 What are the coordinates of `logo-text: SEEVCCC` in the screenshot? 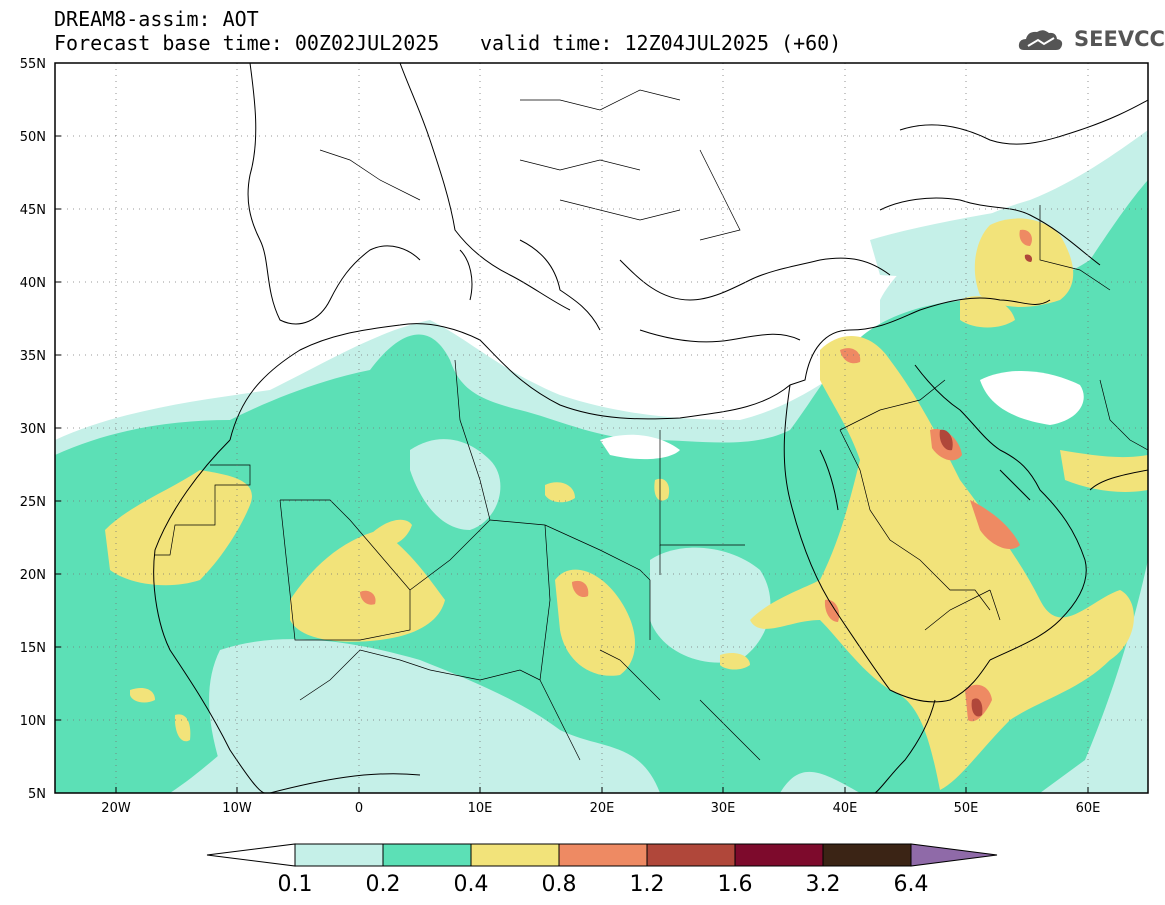 It's located at (1119, 39).